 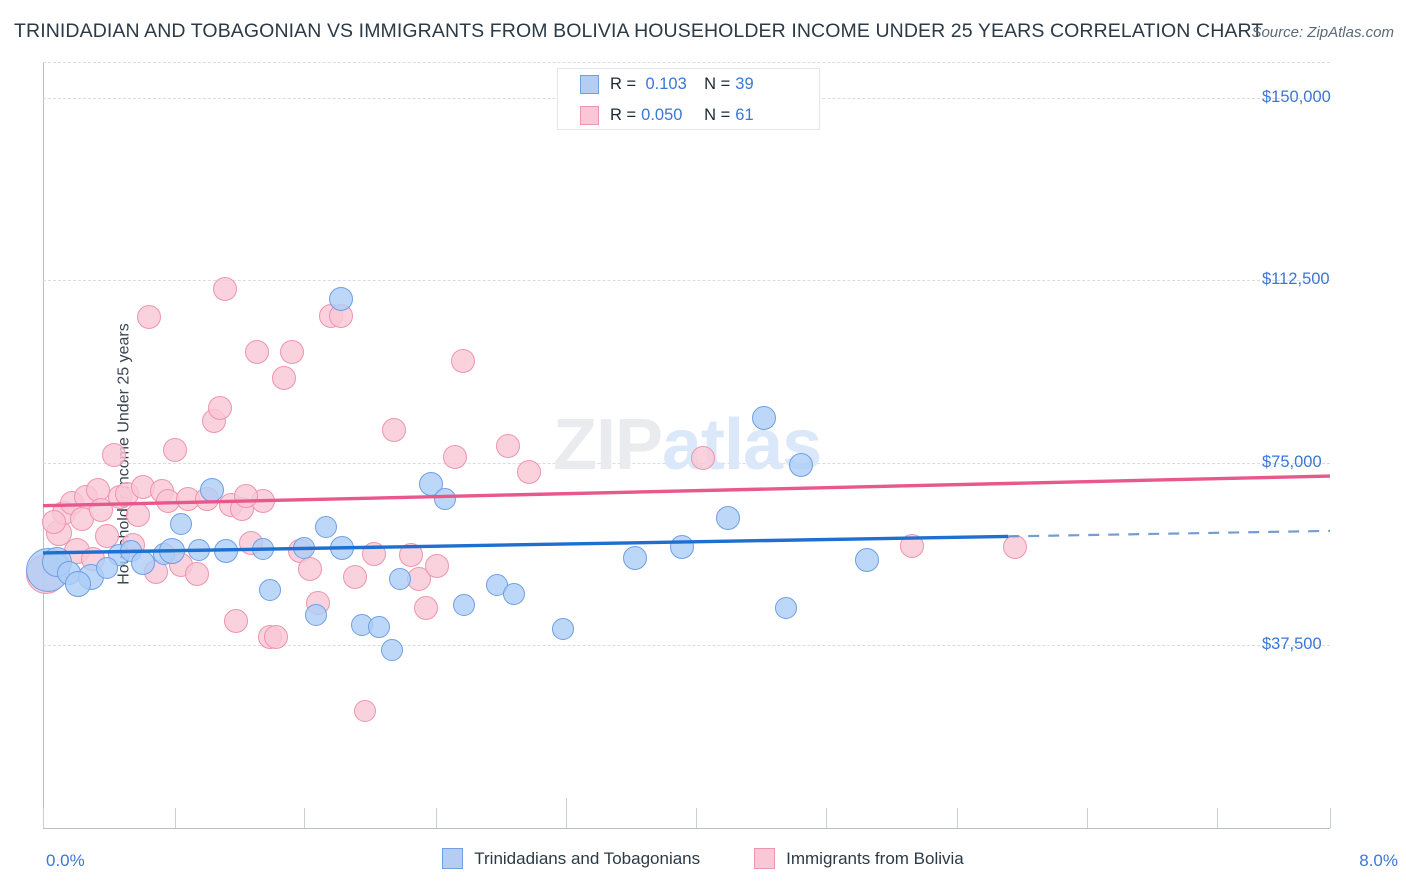 What do you see at coordinates (1378, 860) in the screenshot?
I see `x-axis-max-label: 8.0%` at bounding box center [1378, 860].